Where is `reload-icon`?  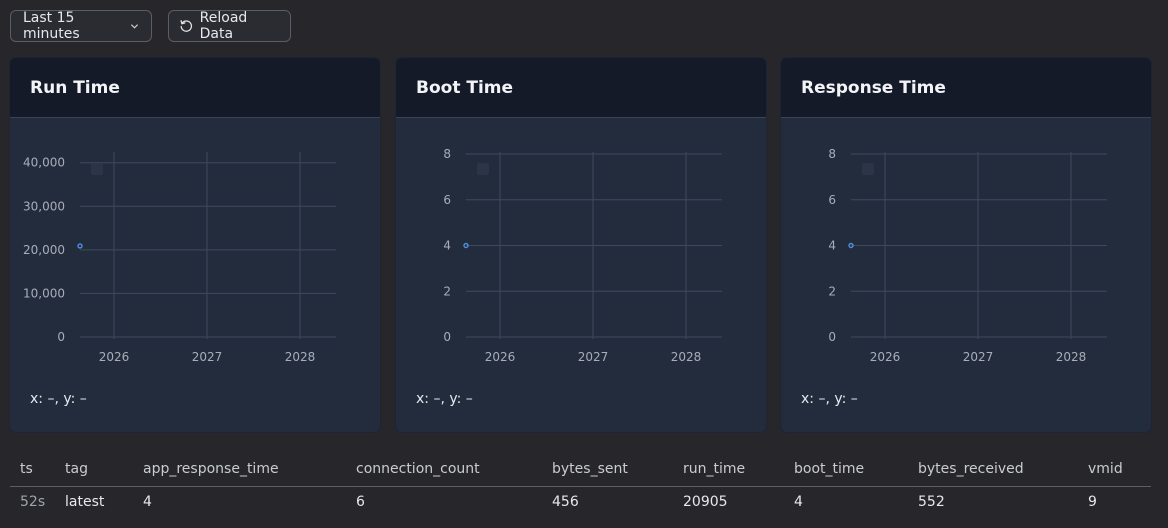 reload-icon is located at coordinates (186, 26).